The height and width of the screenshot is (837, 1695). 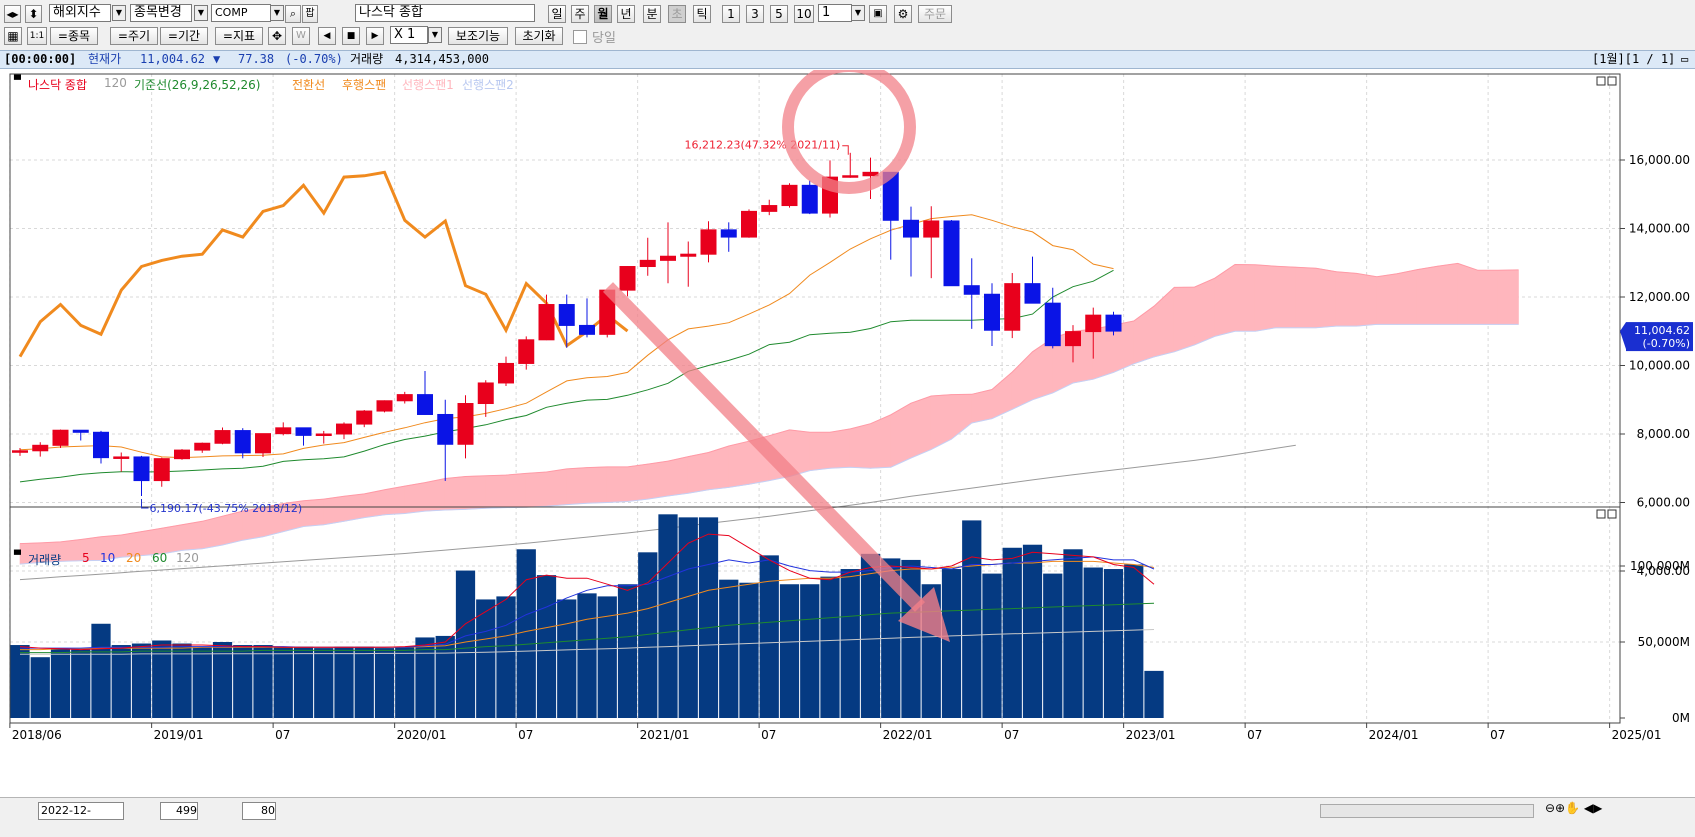 What do you see at coordinates (702, 14) in the screenshot?
I see `period-tick-button: 틱` at bounding box center [702, 14].